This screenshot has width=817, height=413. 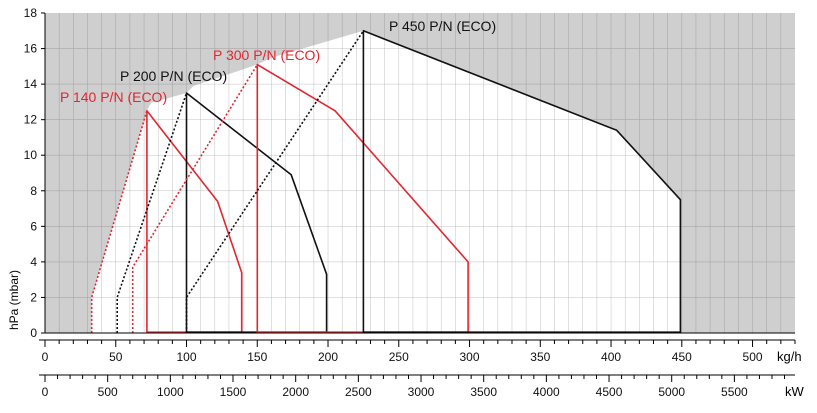 I want to click on kgh-tick-label: 0, so click(x=45, y=357).